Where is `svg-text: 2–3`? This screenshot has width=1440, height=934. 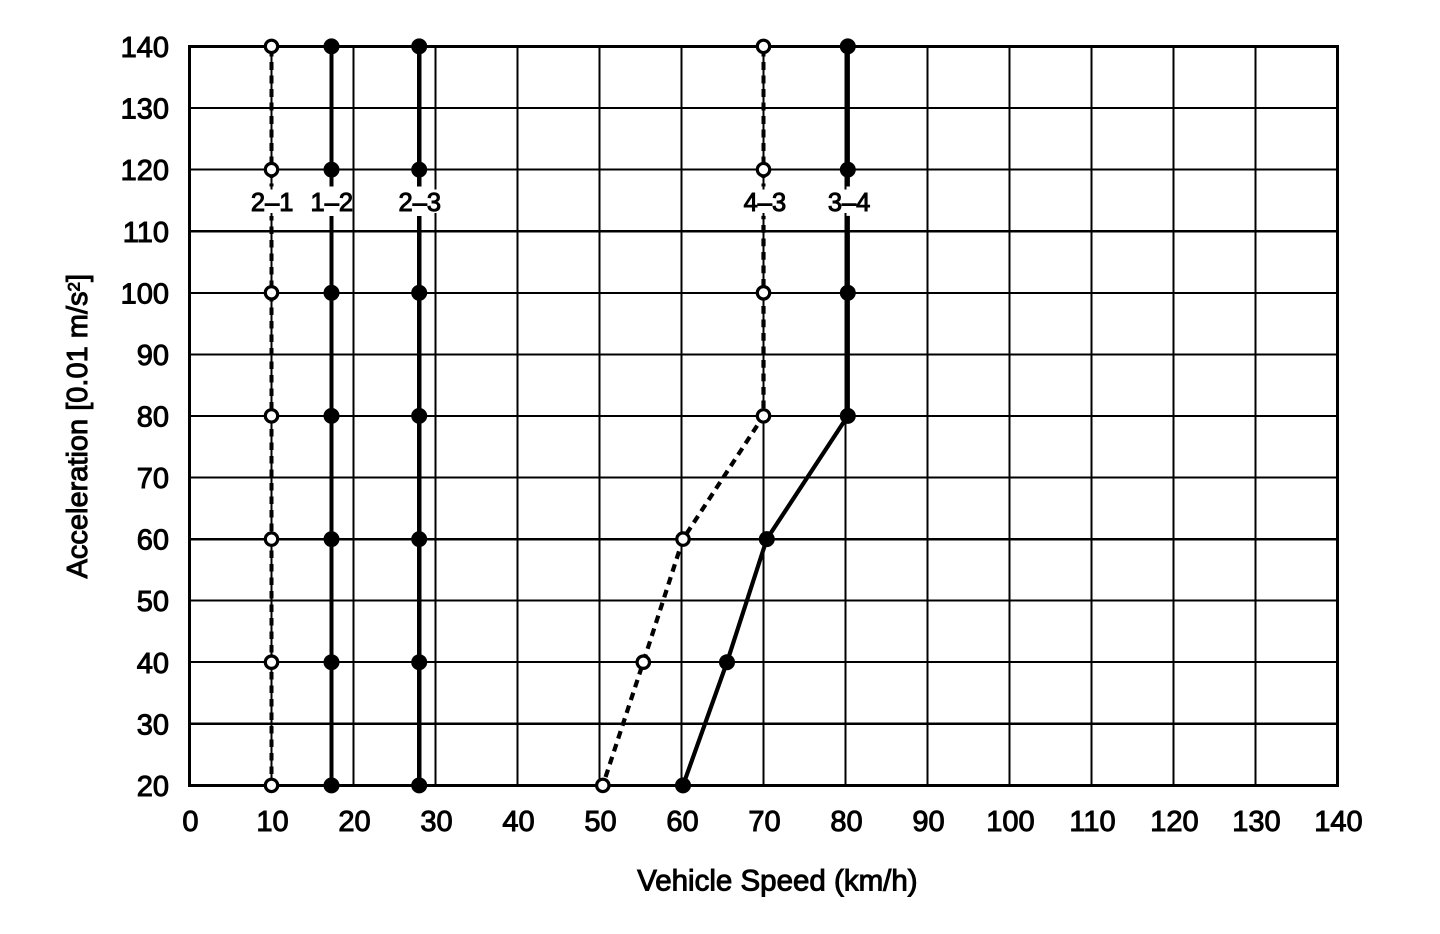
svg-text: 2–3 is located at coordinates (420, 203).